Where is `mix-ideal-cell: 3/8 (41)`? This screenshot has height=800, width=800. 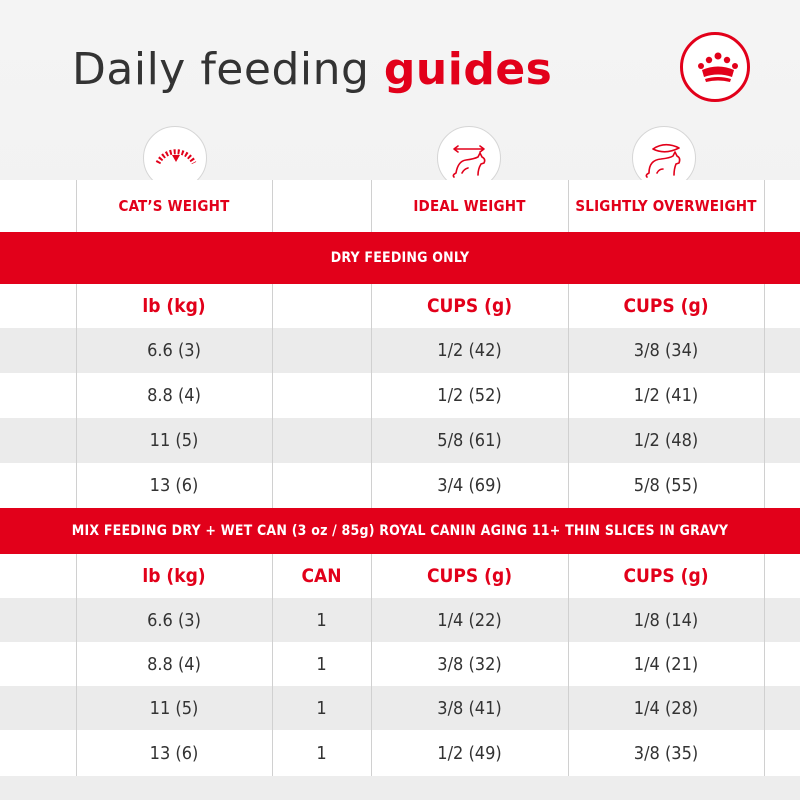 mix-ideal-cell: 3/8 (41) is located at coordinates (469, 708).